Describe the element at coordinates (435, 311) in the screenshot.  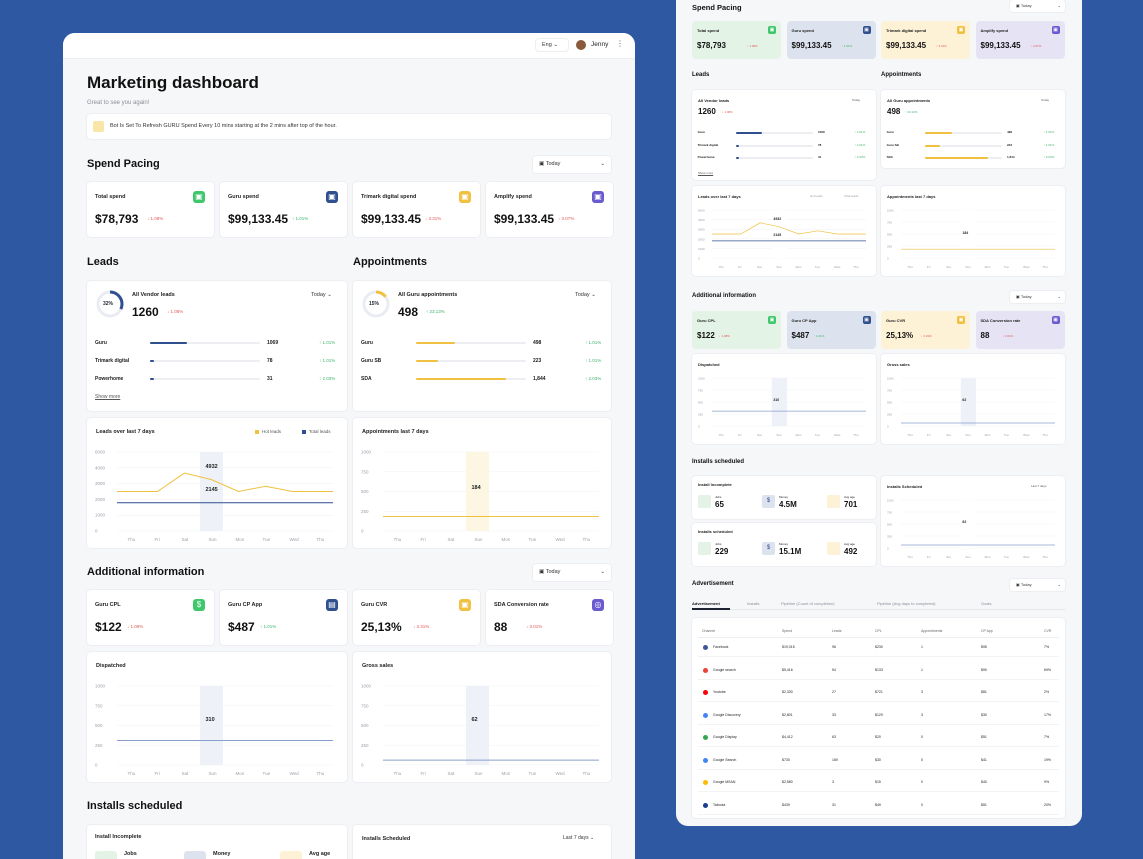
I see `appointments-delta: ↑ 23.13%` at that location.